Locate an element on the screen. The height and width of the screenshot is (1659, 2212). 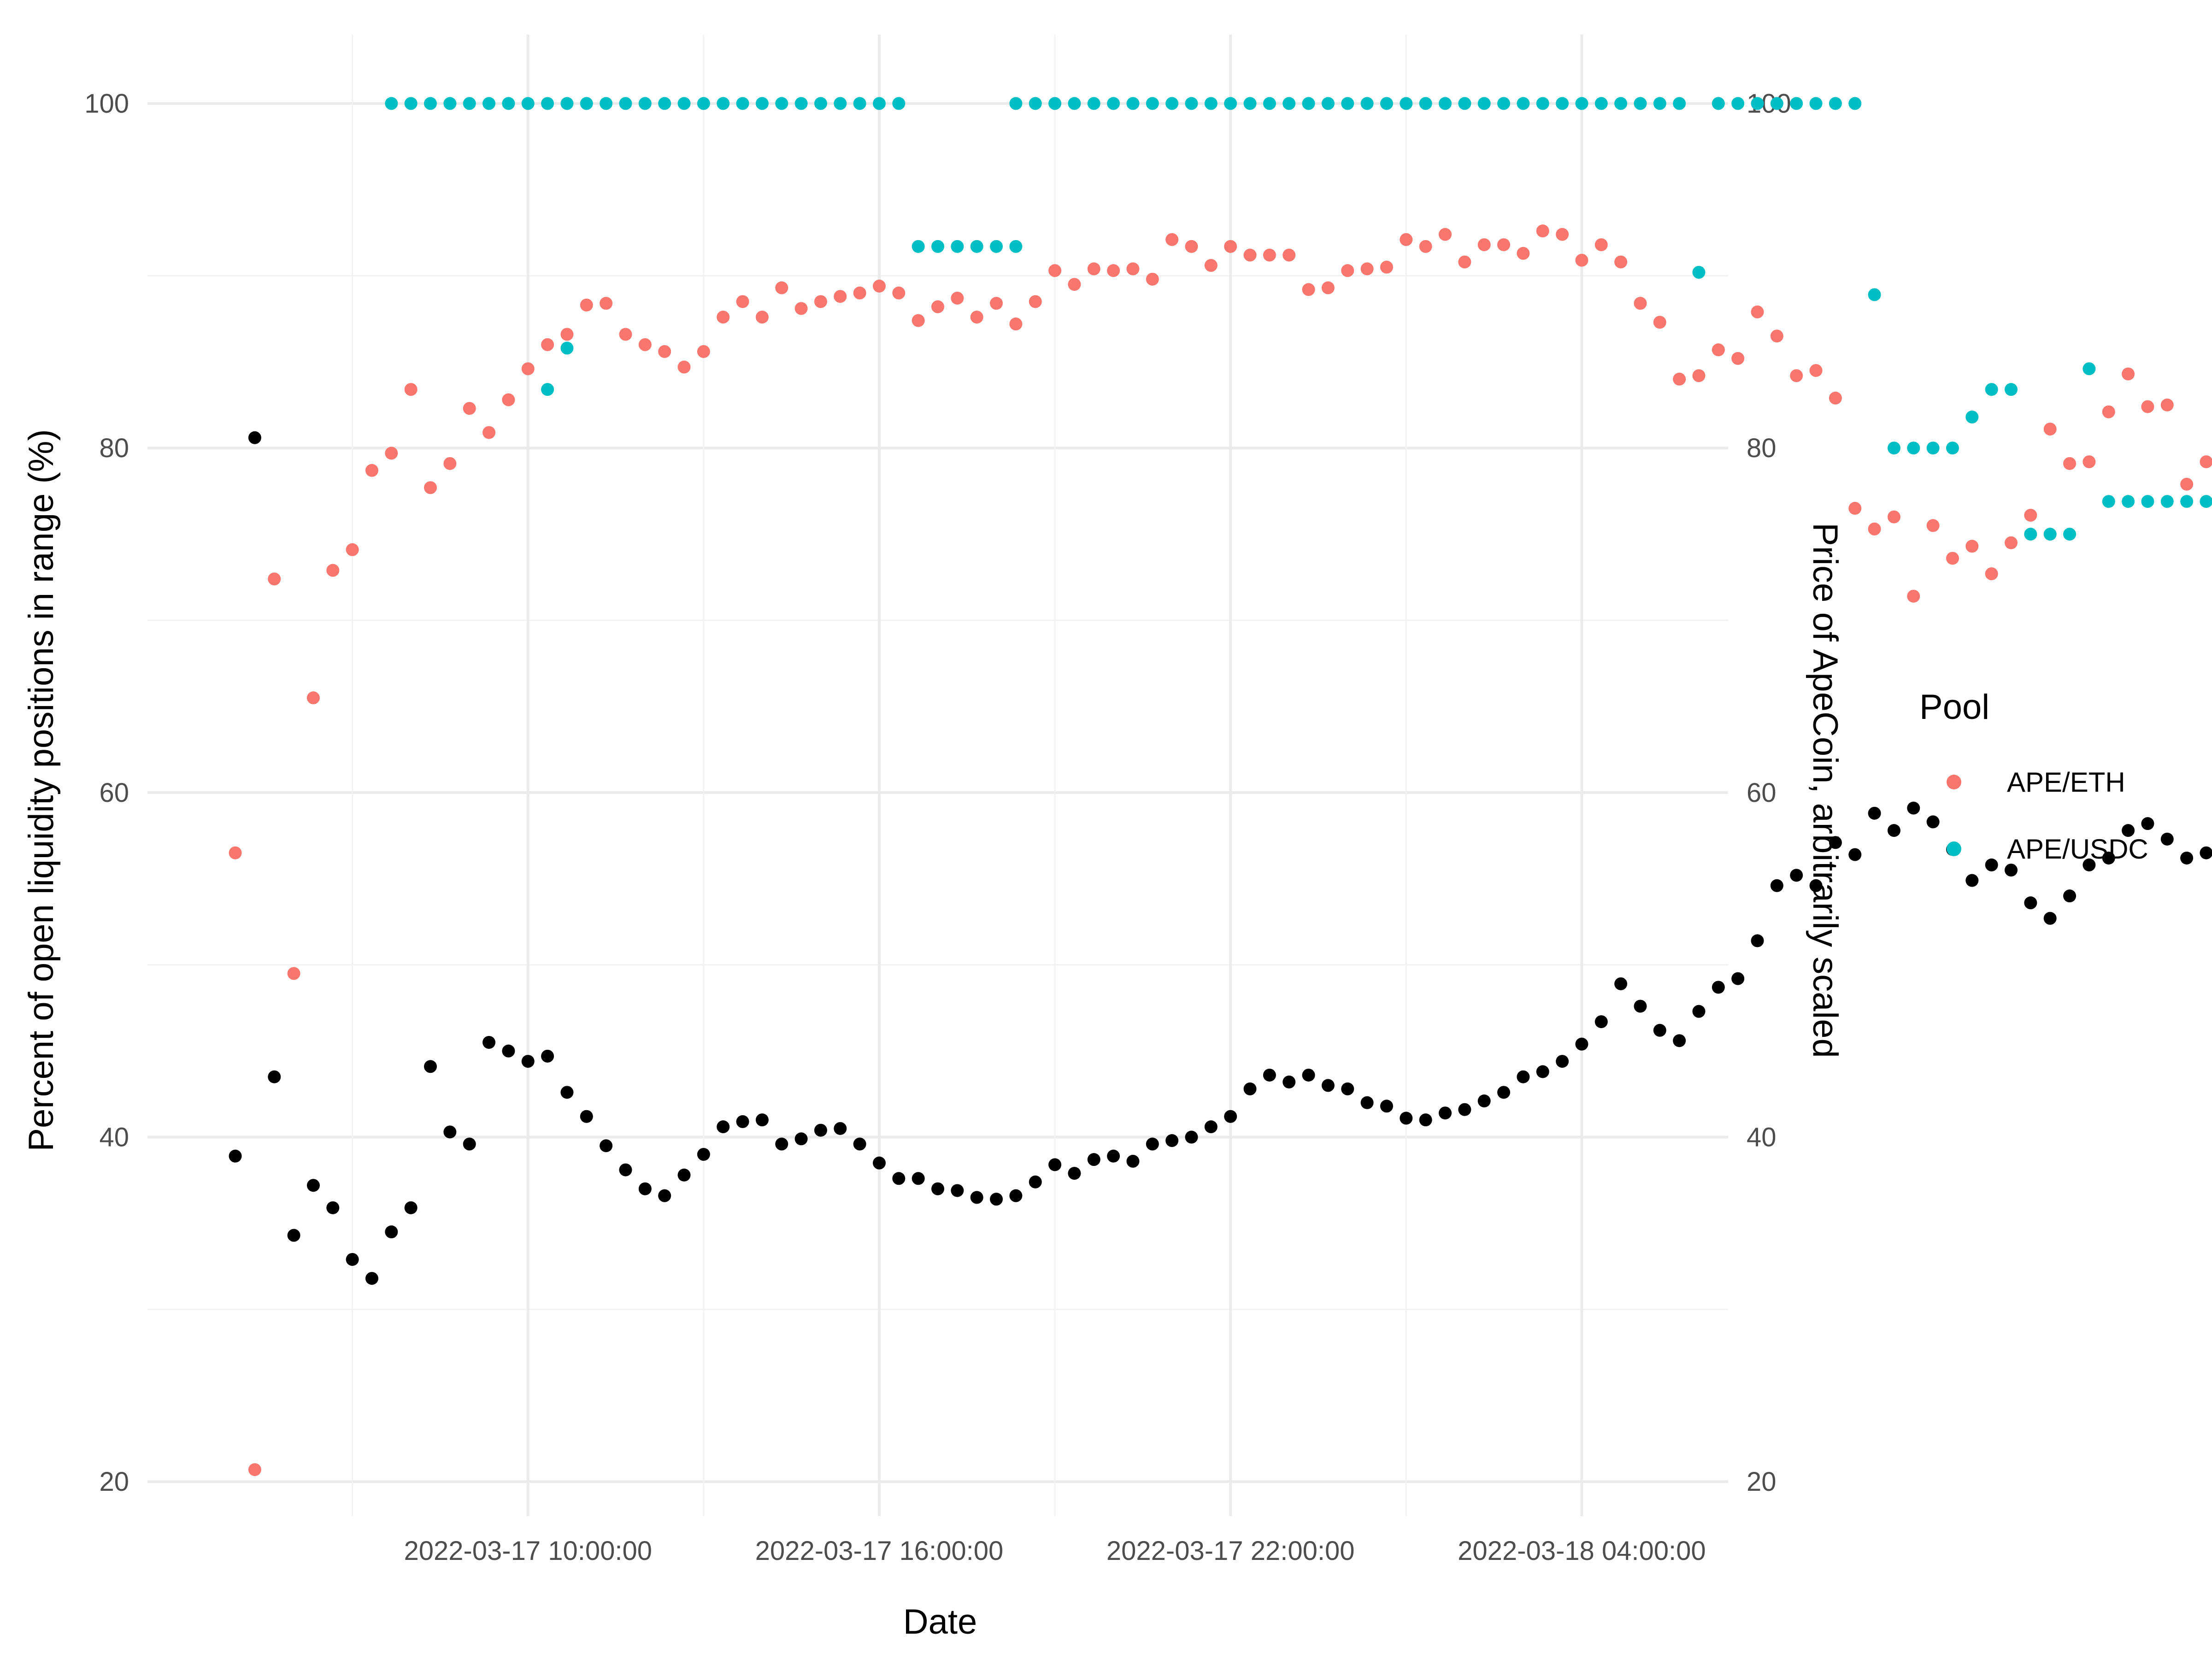
x-tick-label: 2022-03-17 22:00:00 is located at coordinates (1230, 1551).